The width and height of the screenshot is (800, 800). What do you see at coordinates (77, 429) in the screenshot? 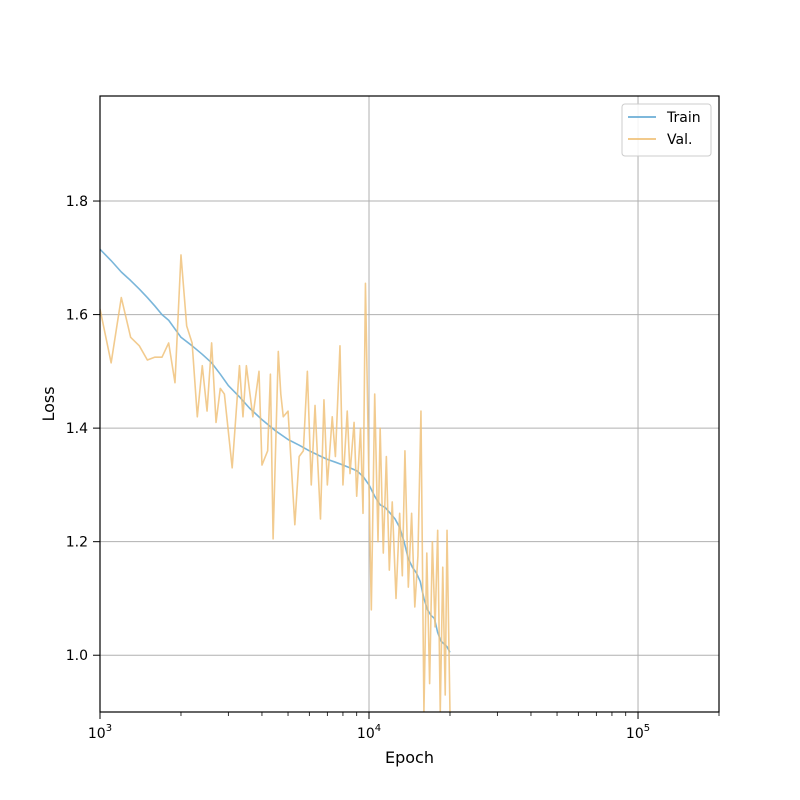
I see `y-tick-label: 1.4` at bounding box center [77, 429].